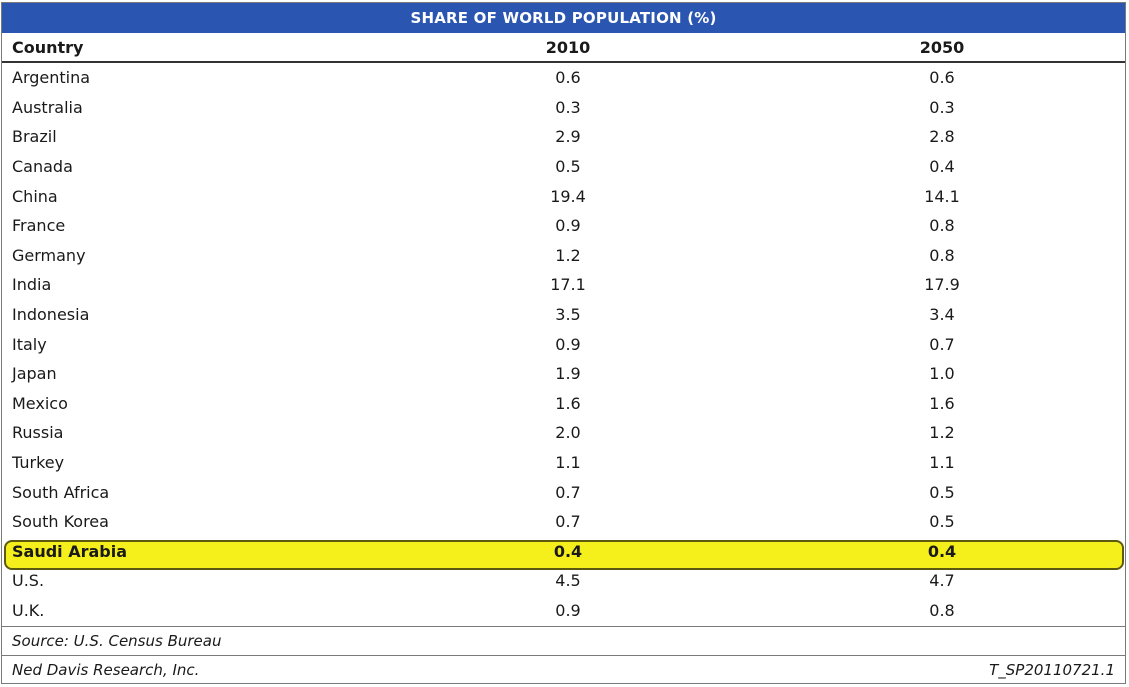 This screenshot has height=687, width=1129. I want to click on table-title: SHARE OF WORLD POPULATION (%), so click(563, 18).